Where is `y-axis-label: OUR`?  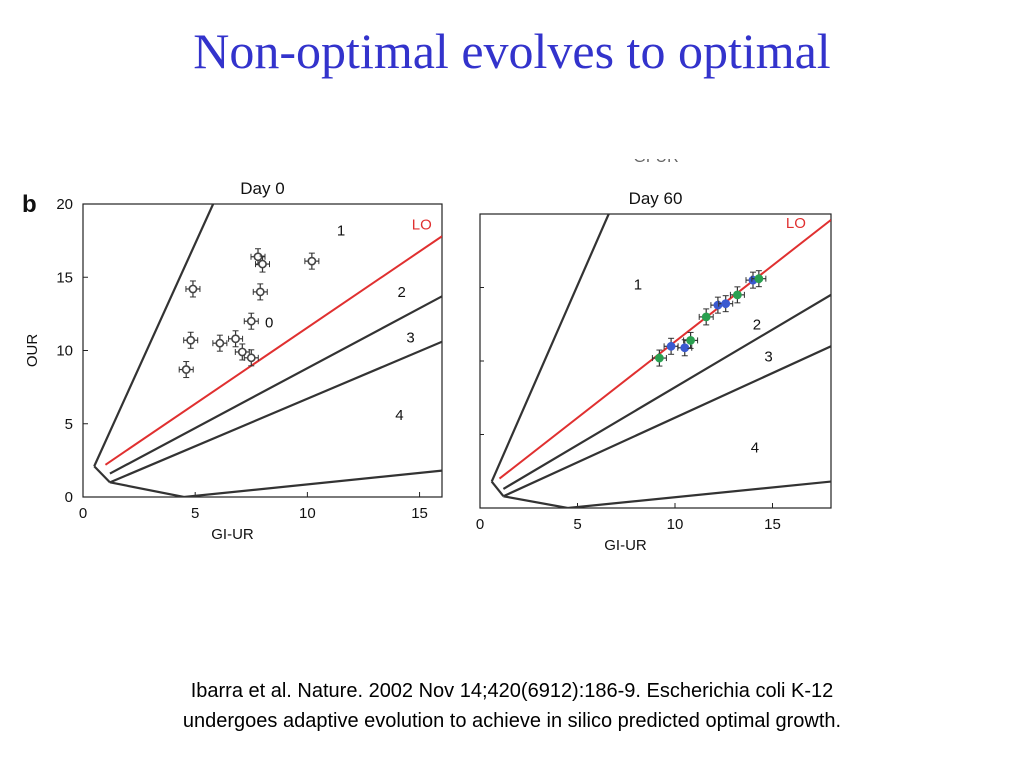 y-axis-label: OUR is located at coordinates (32, 351).